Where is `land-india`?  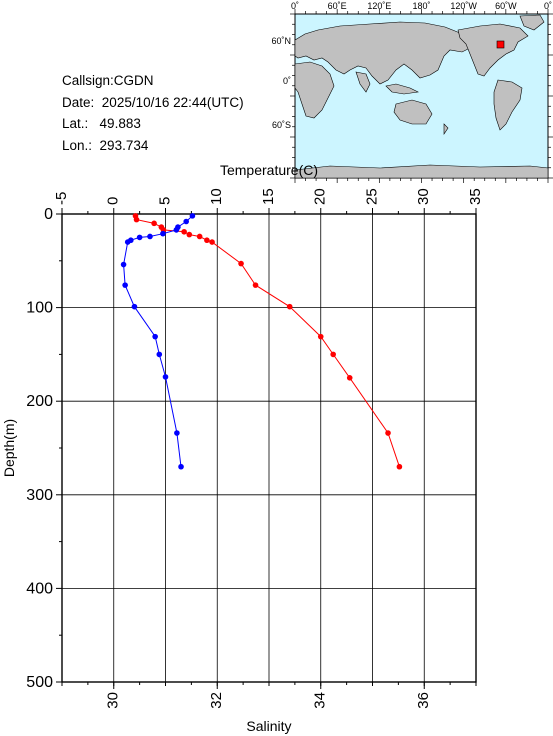
land-india is located at coordinates (363, 82).